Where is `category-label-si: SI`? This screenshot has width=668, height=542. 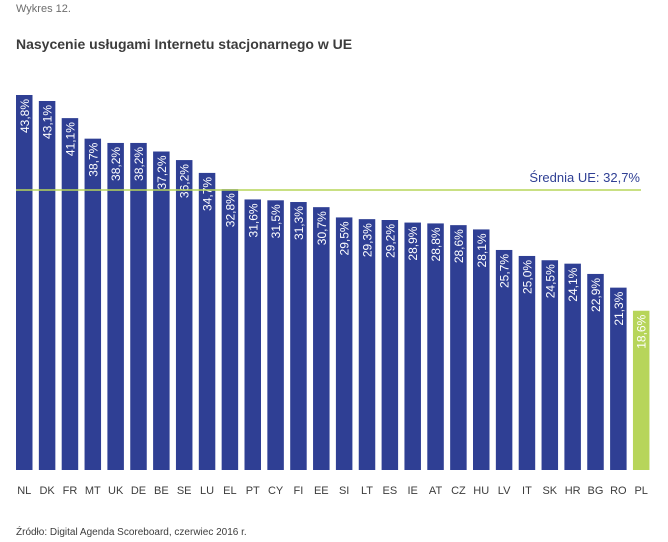 category-label-si: SI is located at coordinates (344, 491).